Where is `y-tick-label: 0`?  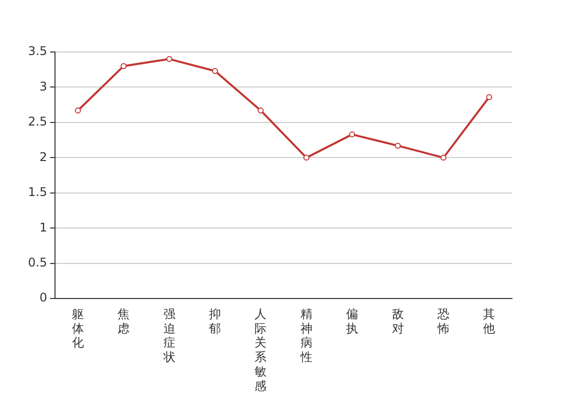
y-tick-label: 0 is located at coordinates (43, 297).